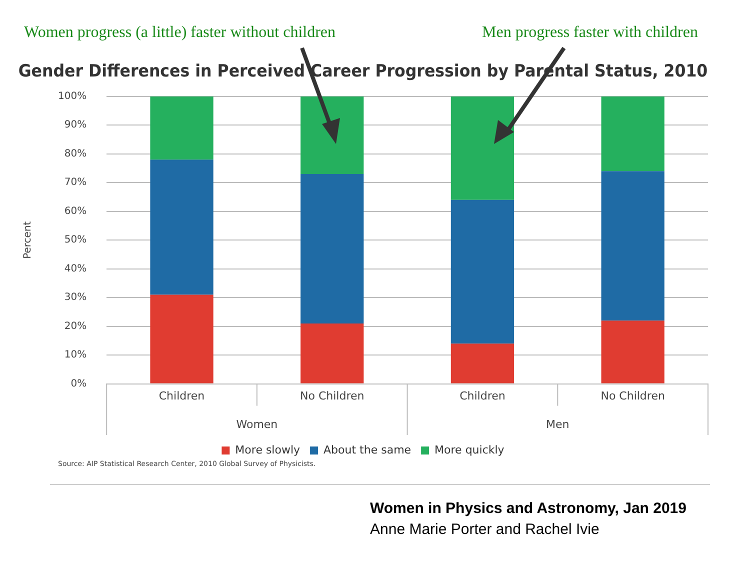 Image resolution: width=746 pixels, height=561 pixels. I want to click on y-tick-label: 40%, so click(75, 268).